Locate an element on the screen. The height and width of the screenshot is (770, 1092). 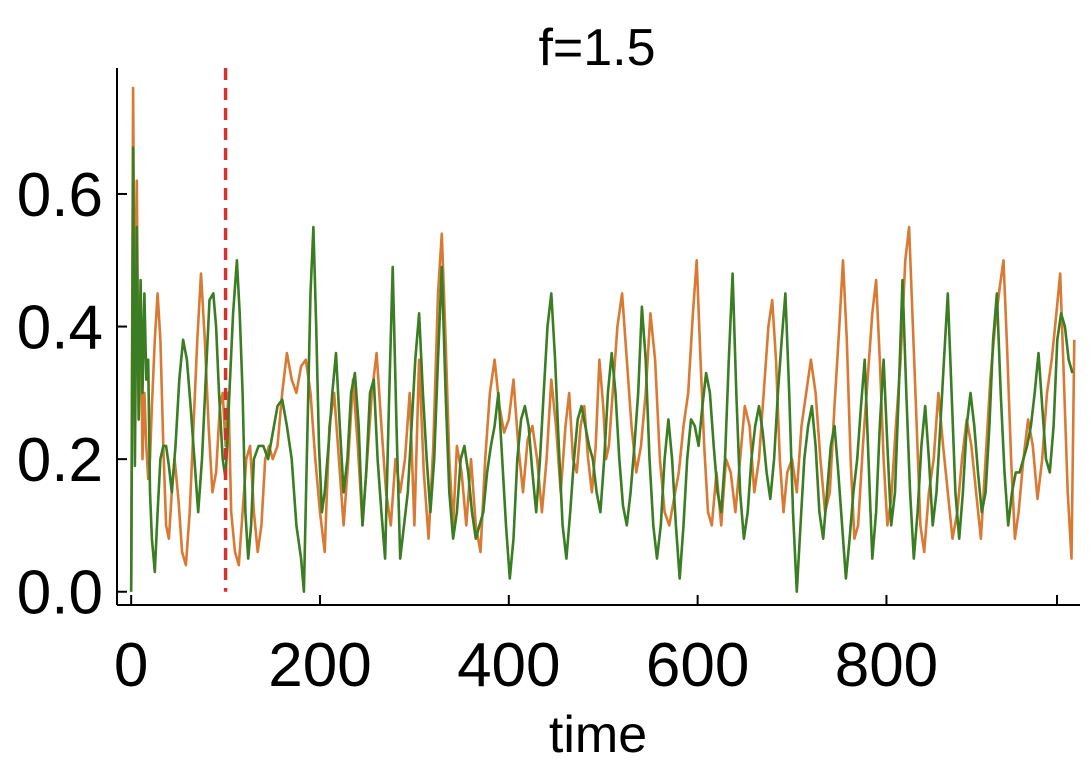
y-tick-label: 0.0 is located at coordinates (60, 593).